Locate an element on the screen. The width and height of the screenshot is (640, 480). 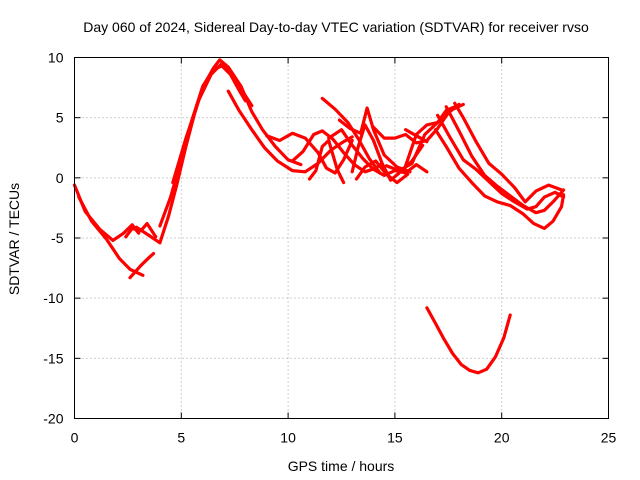
y-axis-label: SDTVAR / TECUs is located at coordinates (14, 239).